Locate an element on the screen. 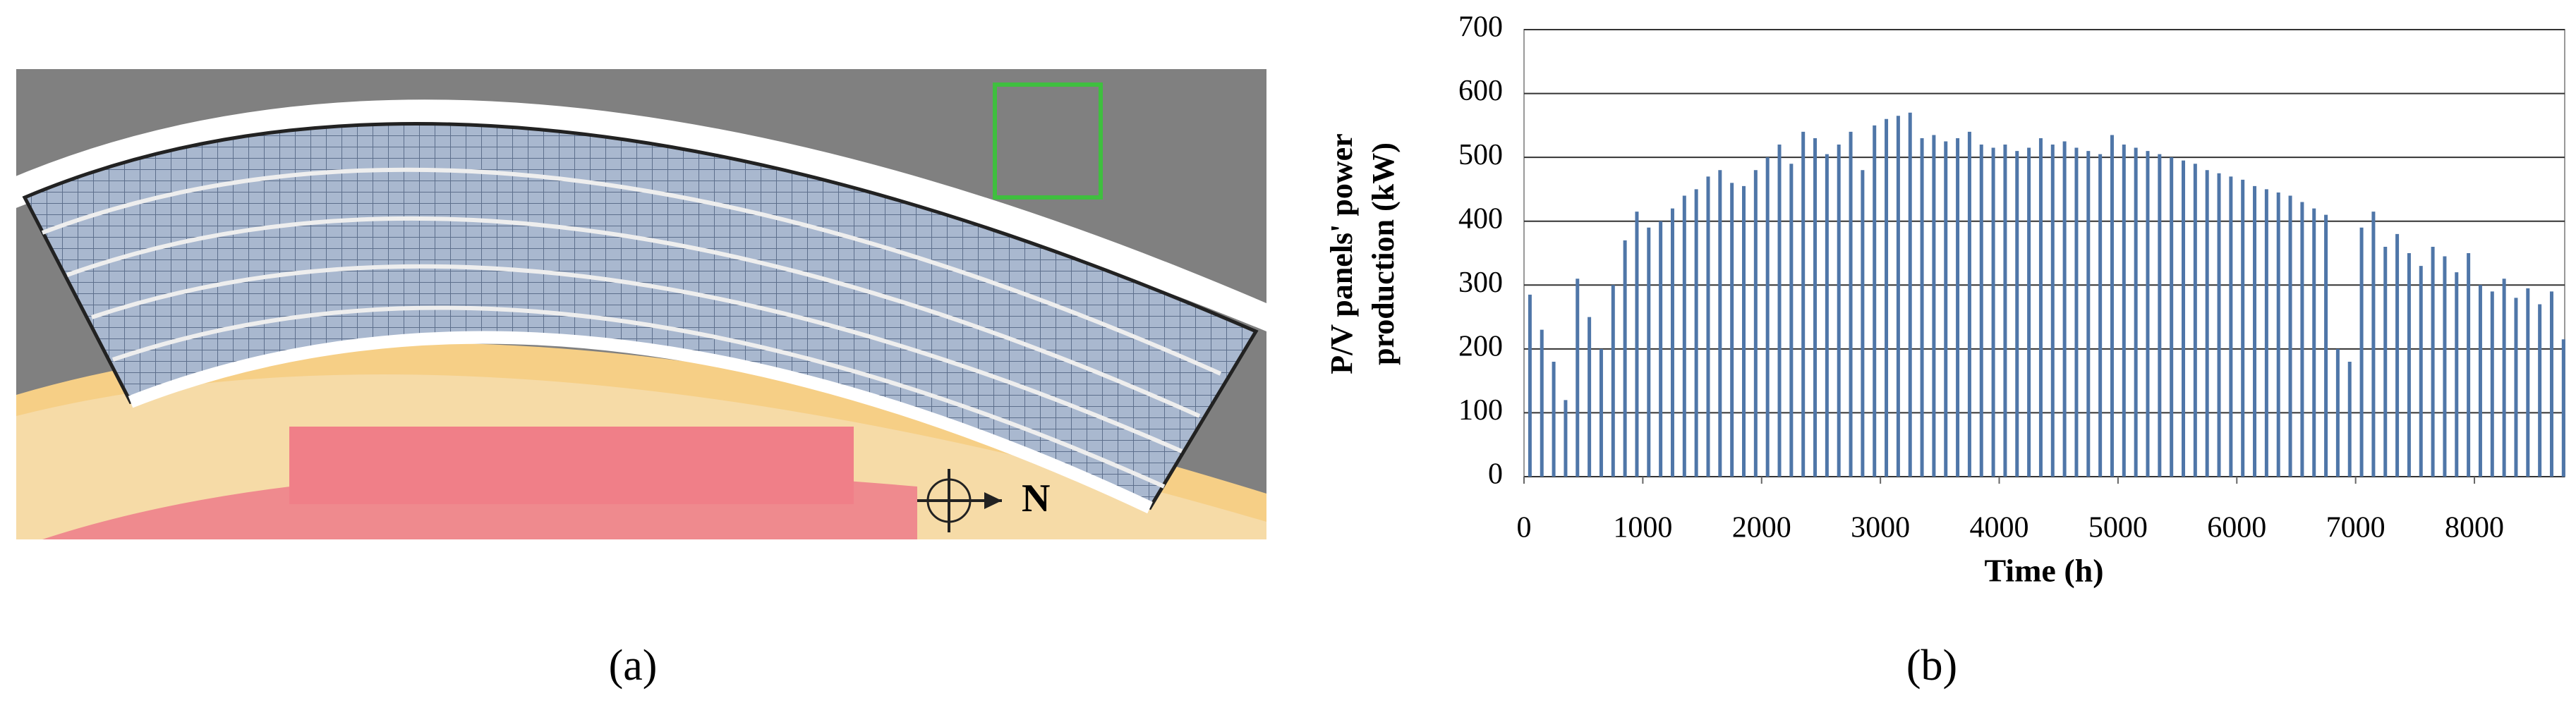 This screenshot has height=703, width=2576. y-axis-title: production (kW) is located at coordinates (1384, 253).